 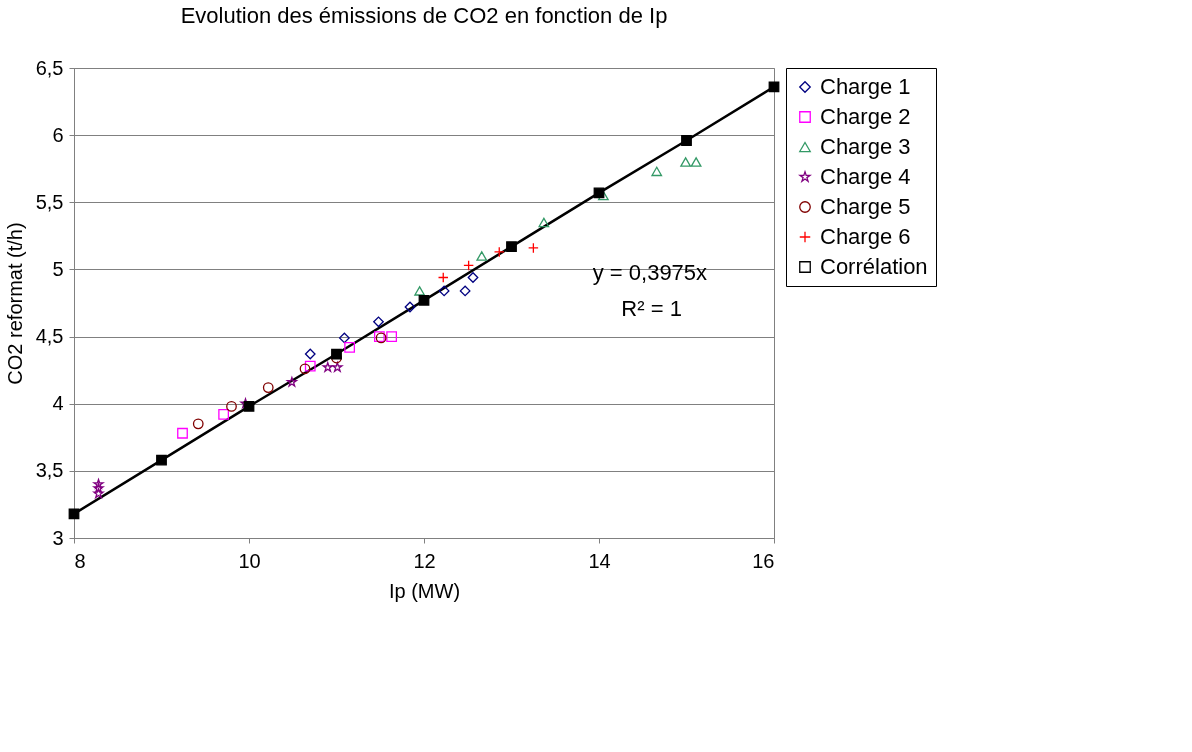 What do you see at coordinates (49, 67) in the screenshot?
I see `y-tick-label: 6,5` at bounding box center [49, 67].